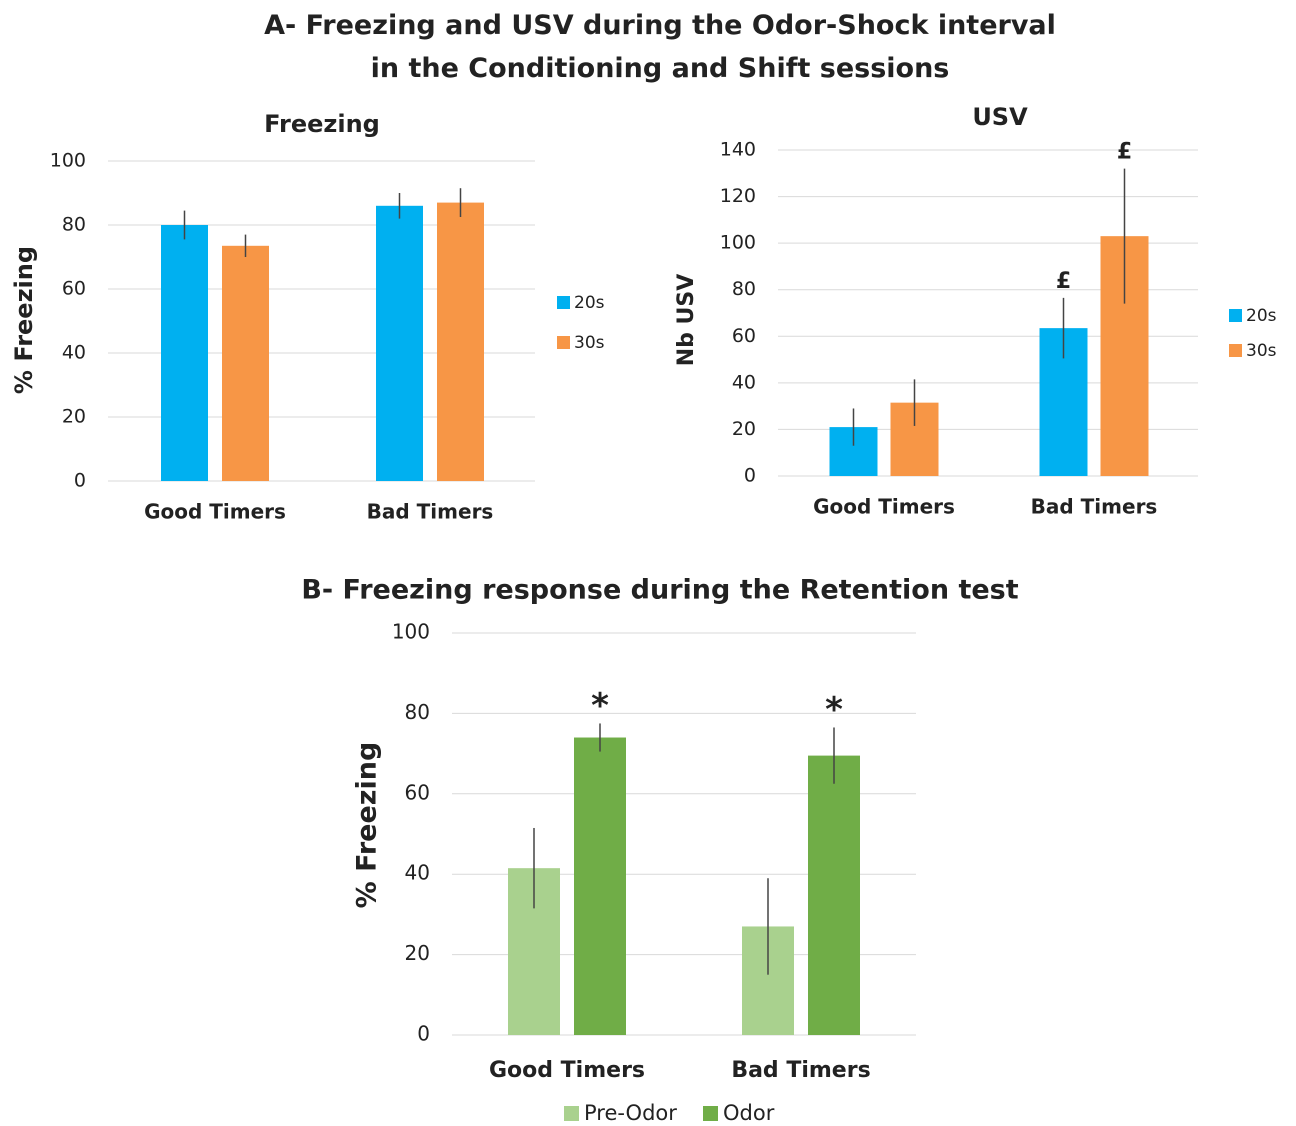  What do you see at coordinates (1000, 117) in the screenshot?
I see `chart-title: USV` at bounding box center [1000, 117].